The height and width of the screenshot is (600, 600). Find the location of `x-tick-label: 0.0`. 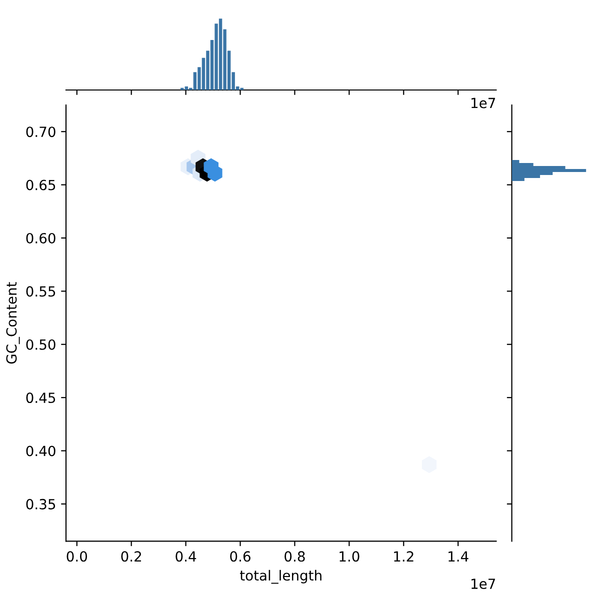

x-tick-label: 0.0 is located at coordinates (77, 556).